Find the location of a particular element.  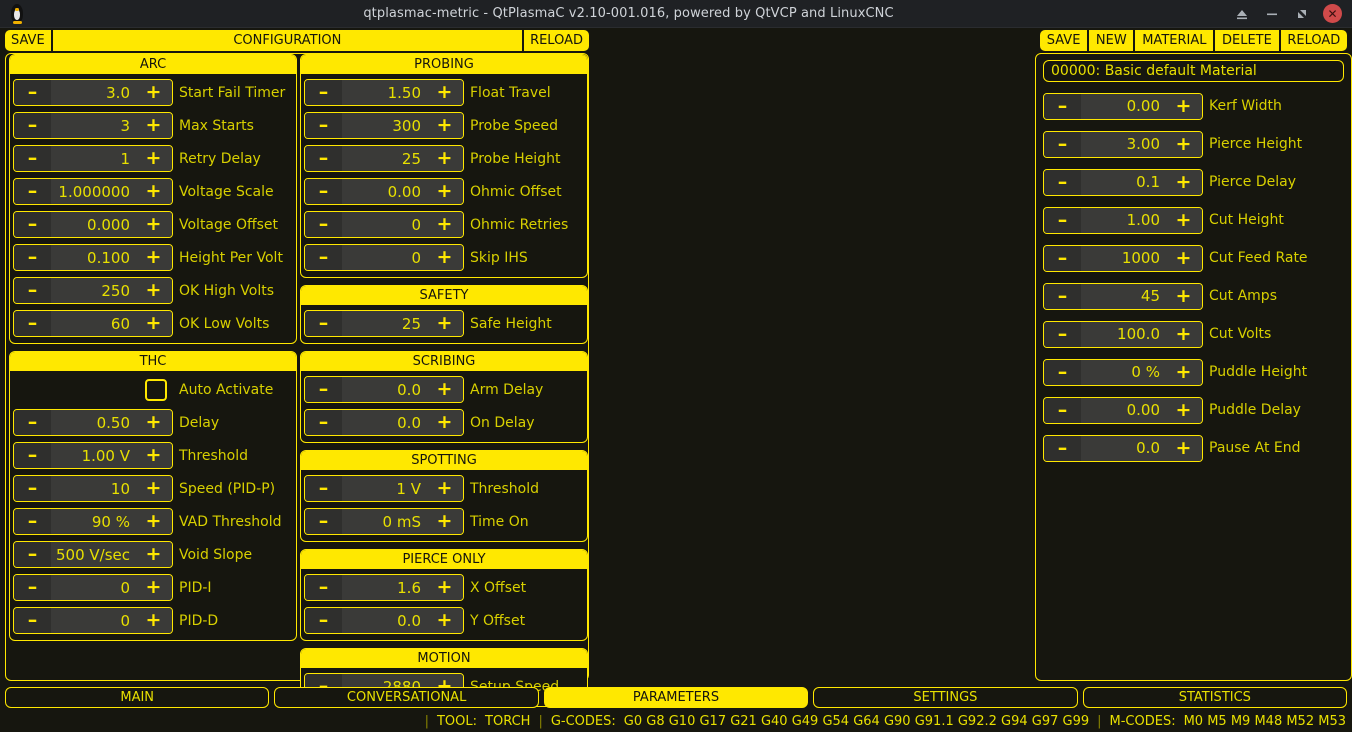

spinbox-scribing-0: – 0.0 + is located at coordinates (384, 389).